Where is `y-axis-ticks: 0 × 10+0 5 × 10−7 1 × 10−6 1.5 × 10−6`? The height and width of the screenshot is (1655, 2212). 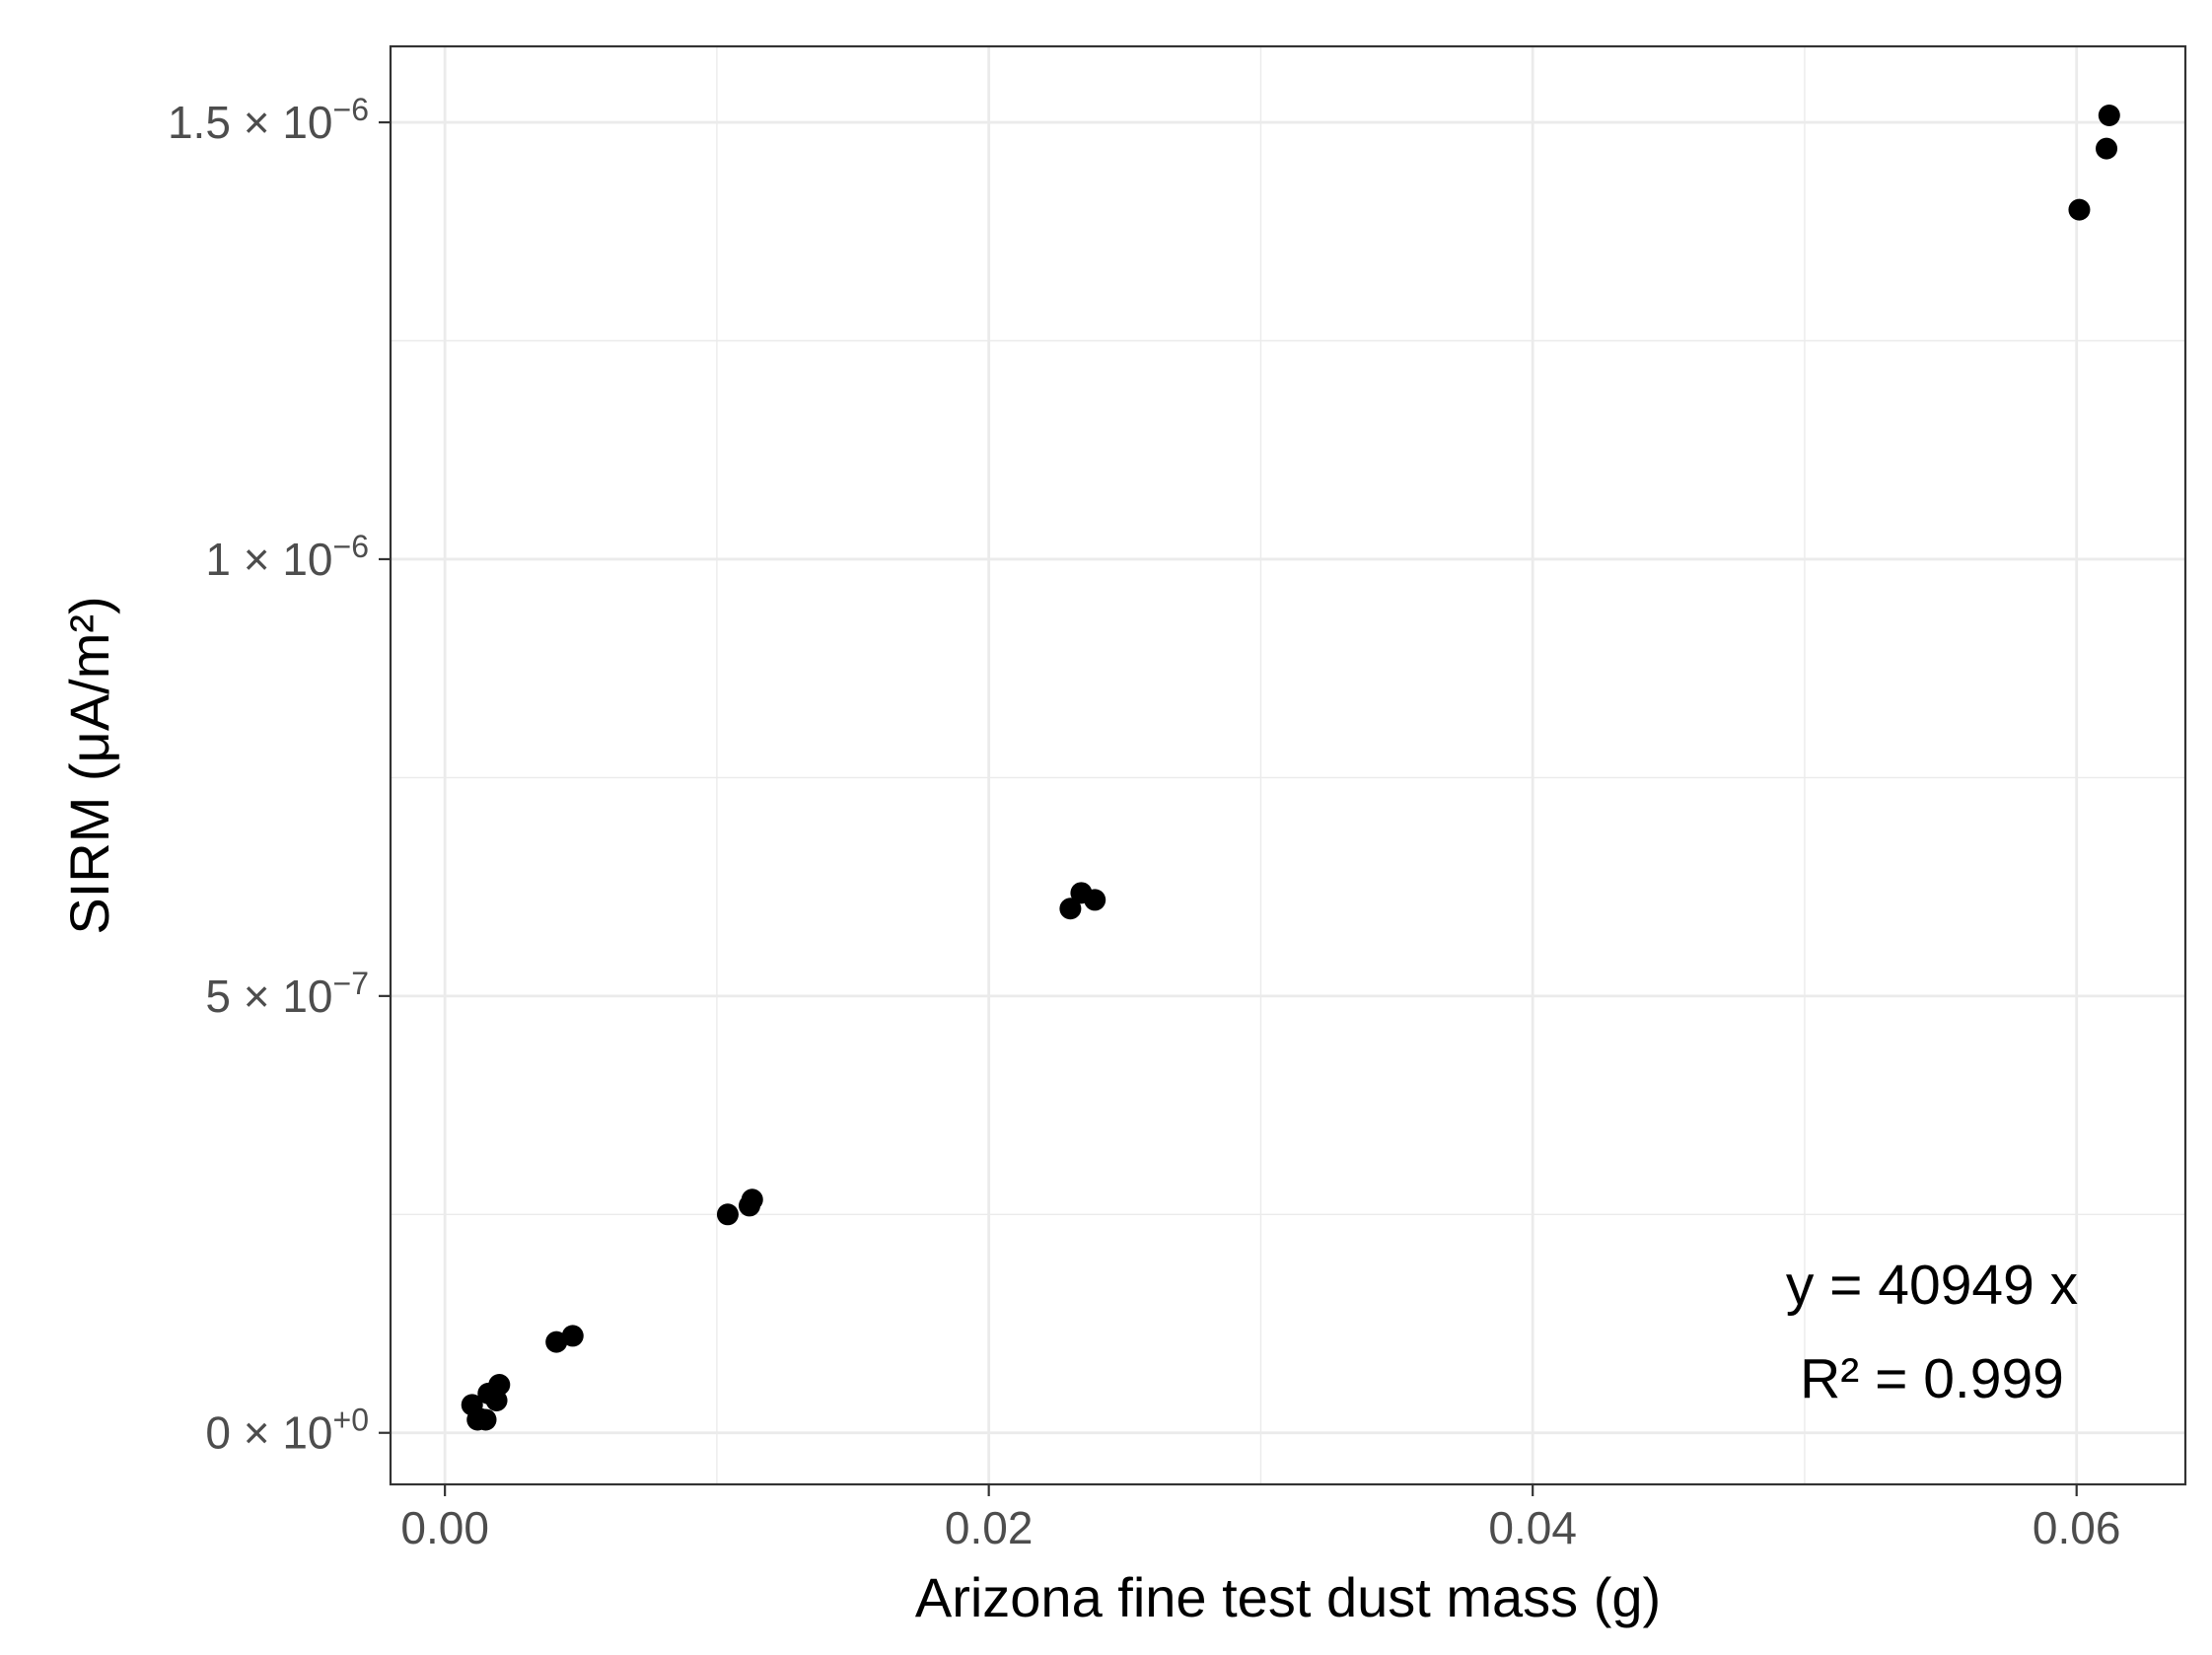
y-axis-ticks: 0 × 10+0 5 × 10−7 1 × 10−6 1.5 × 10−6 is located at coordinates (279, 775).